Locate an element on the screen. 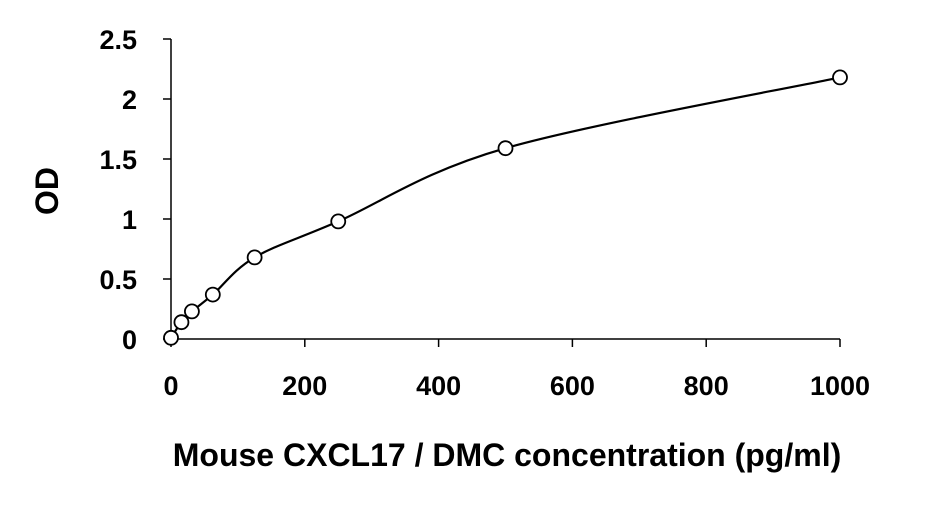 This screenshot has width=937, height=515. x-tick-label: 1000 is located at coordinates (840, 386).